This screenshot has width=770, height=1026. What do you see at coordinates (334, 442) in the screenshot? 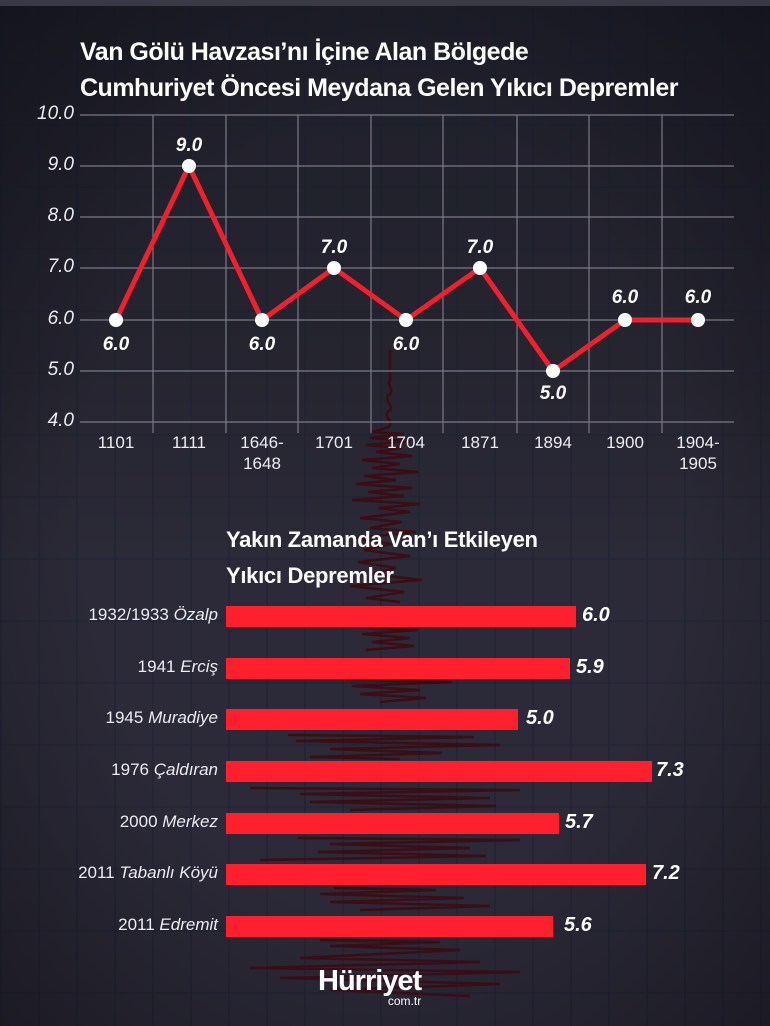
I see `x-tick-label: 1701` at bounding box center [334, 442].